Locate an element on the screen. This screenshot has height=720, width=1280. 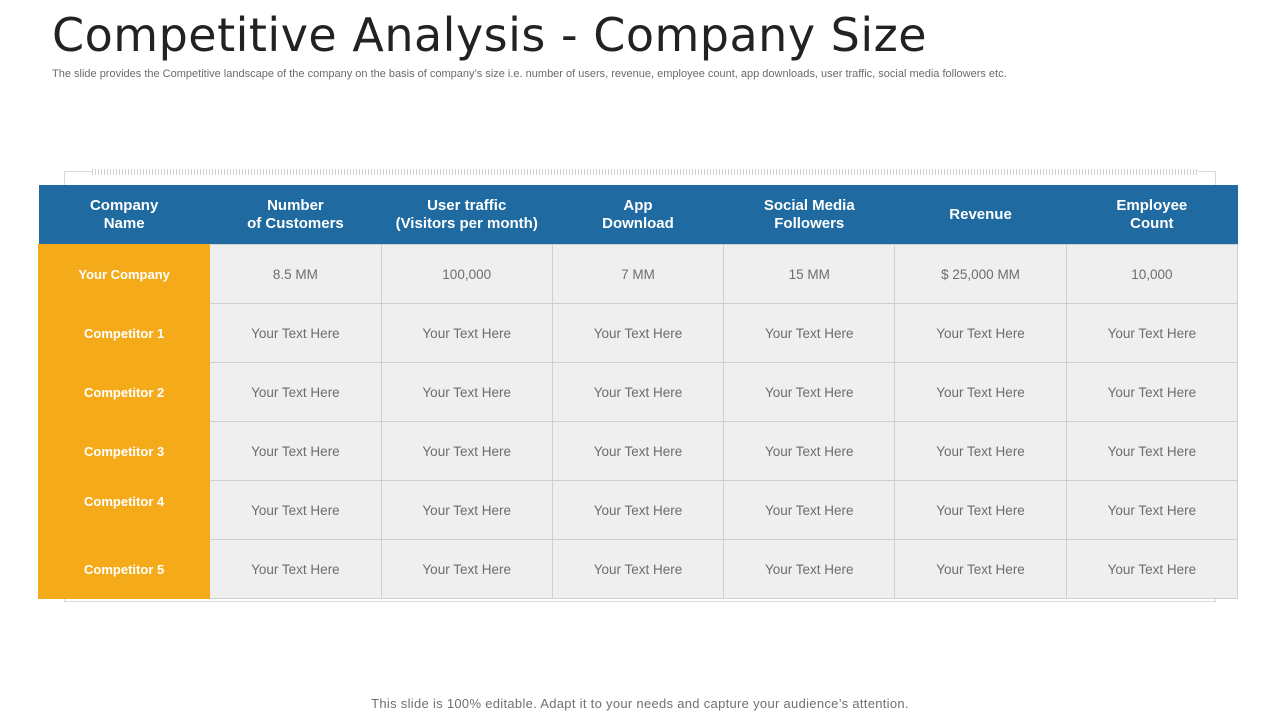
company-name-cell: Competitor 2 is located at coordinates (124, 392).